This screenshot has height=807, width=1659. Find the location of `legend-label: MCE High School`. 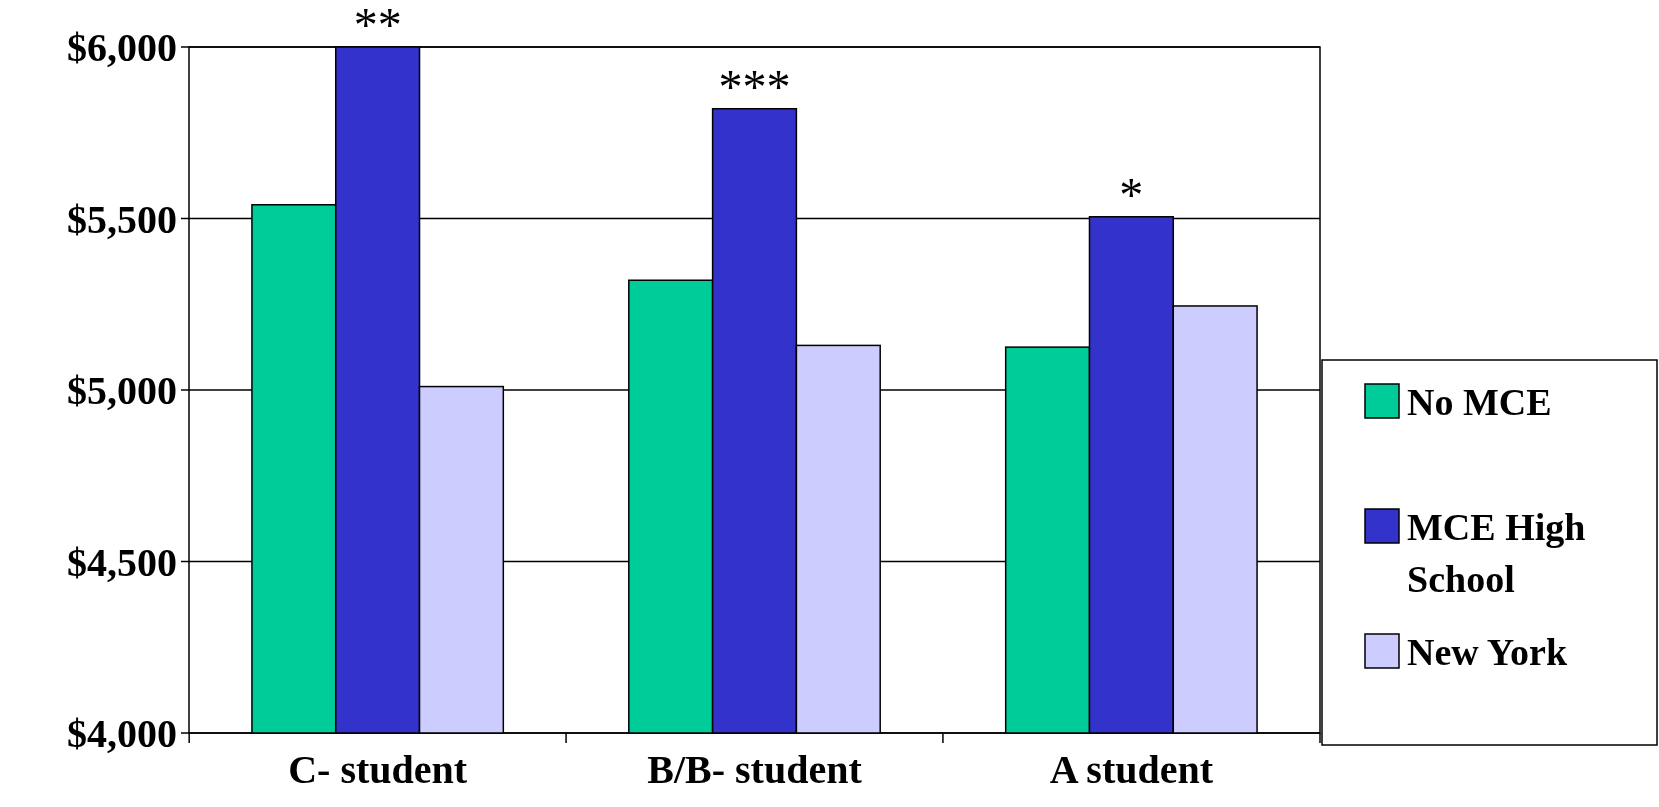

legend-label: MCE High School is located at coordinates (1496, 553).